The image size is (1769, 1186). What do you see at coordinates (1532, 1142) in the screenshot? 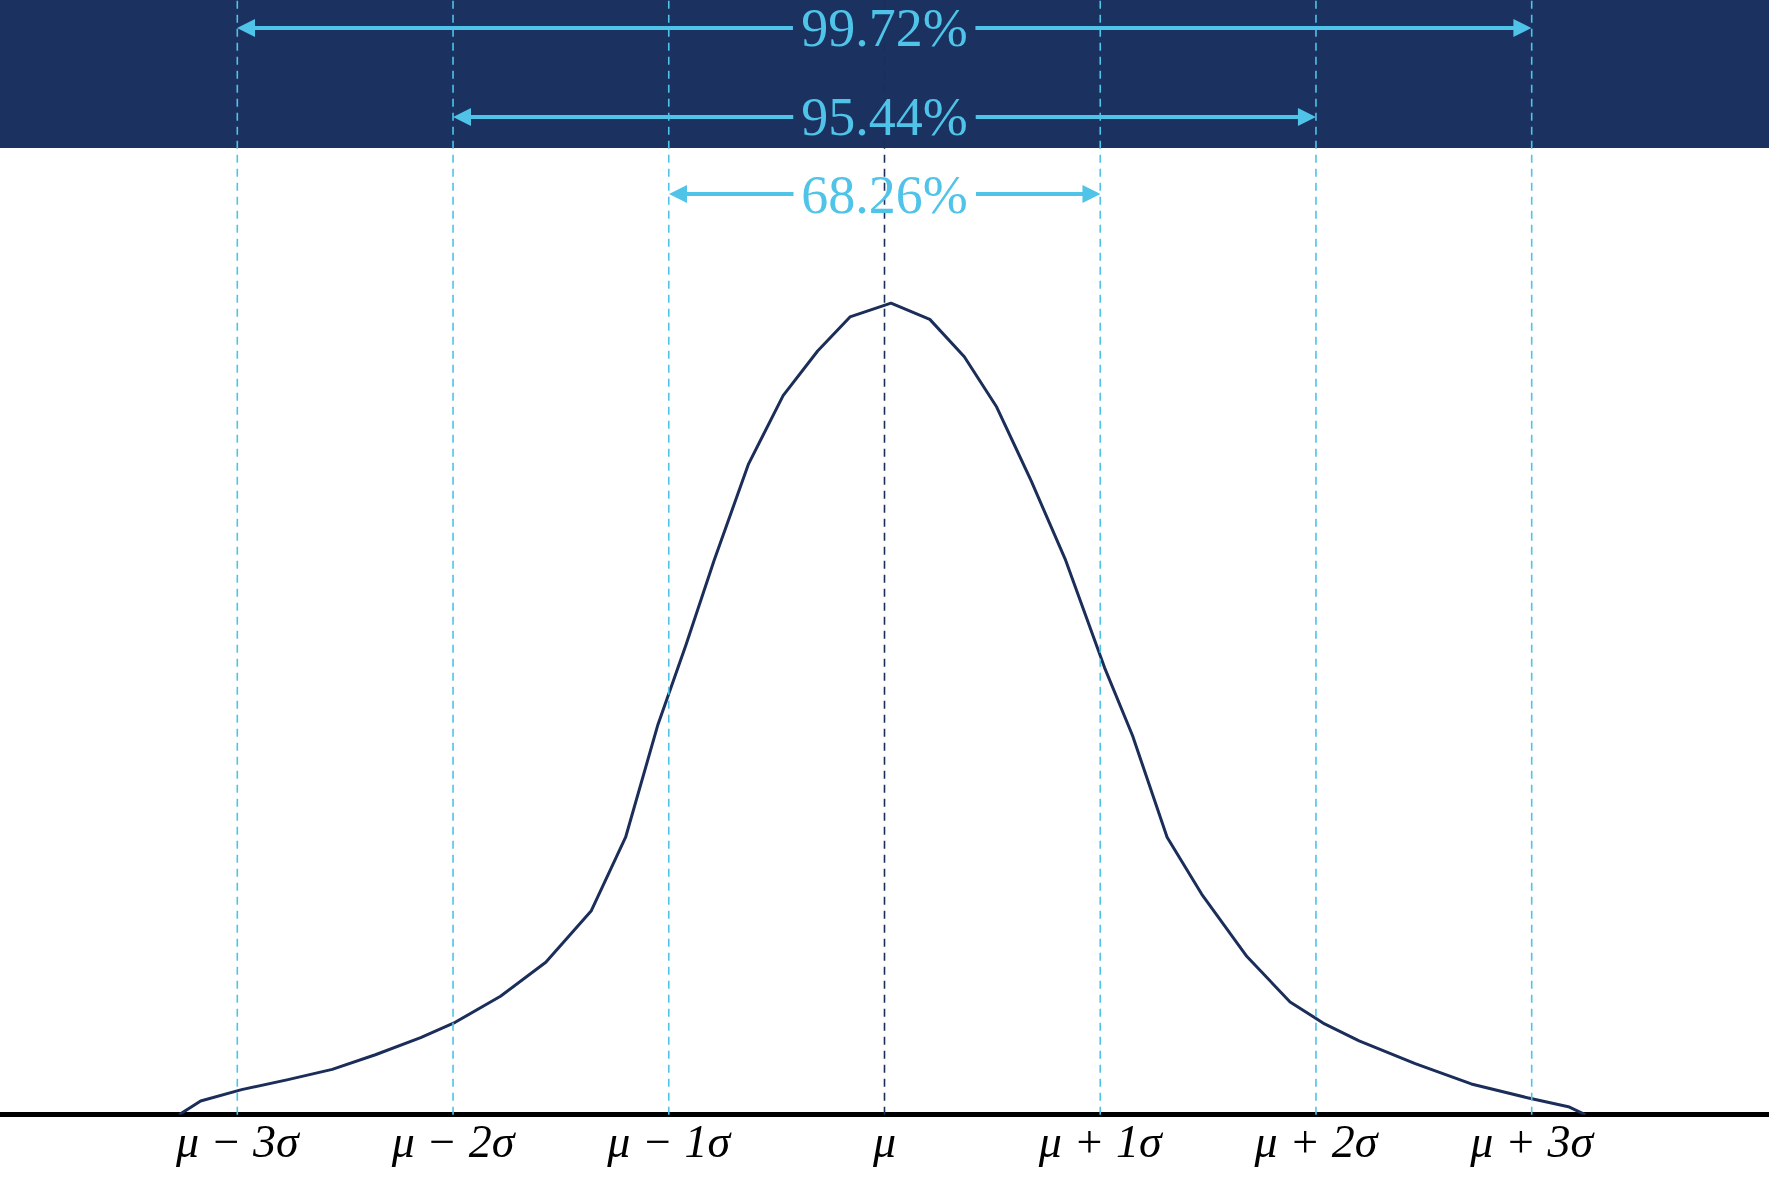
I see `x-tick-label: μ + 3σ` at bounding box center [1532, 1142].